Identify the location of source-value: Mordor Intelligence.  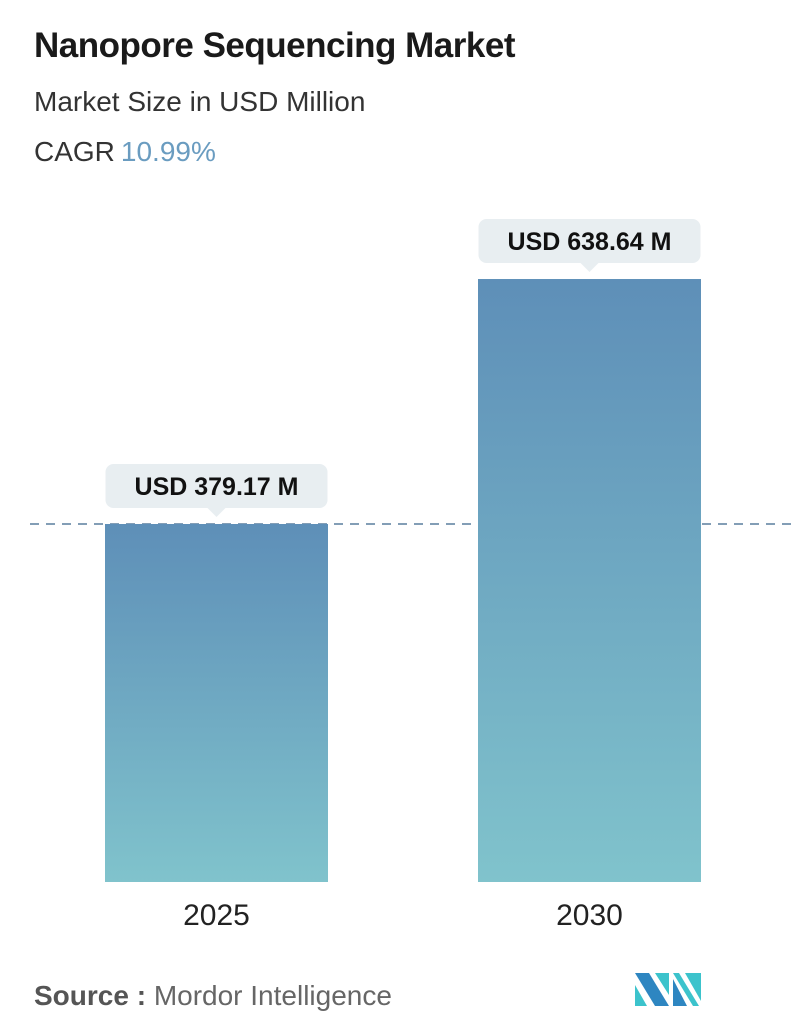
(272, 995).